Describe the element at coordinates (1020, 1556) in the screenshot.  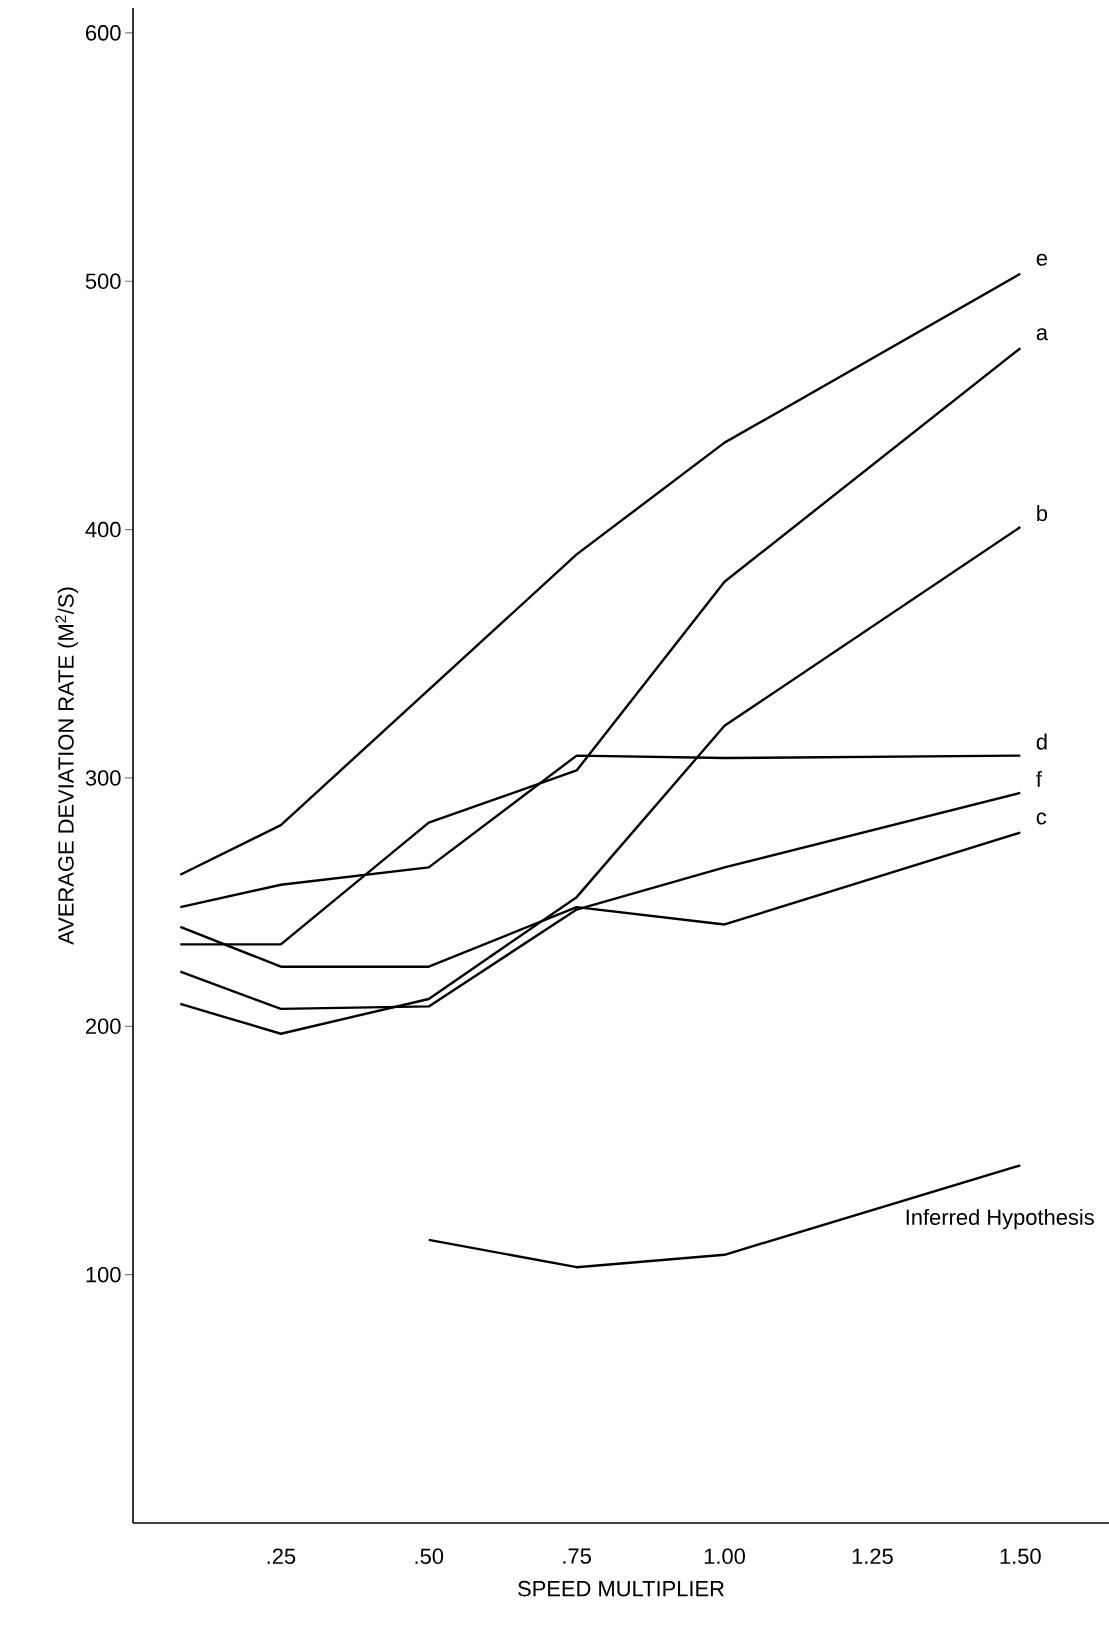
I see `x-tick-label: 1.50` at that location.